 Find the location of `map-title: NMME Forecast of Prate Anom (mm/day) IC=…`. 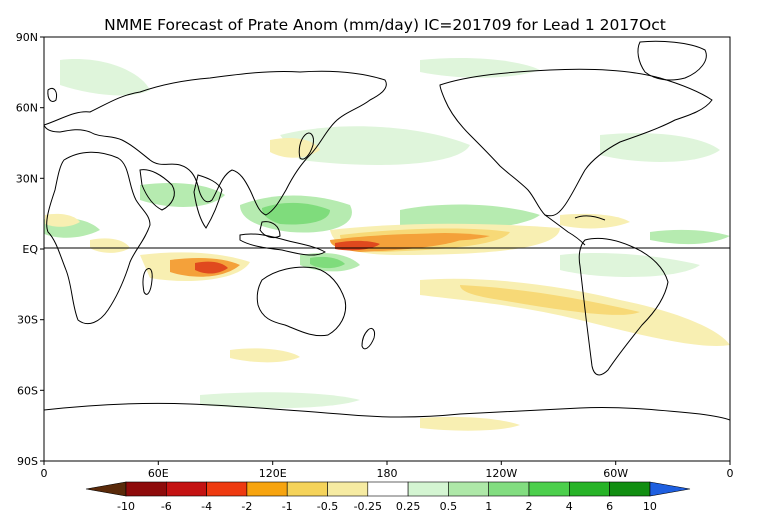

map-title: NMME Forecast of Prate Anom (mm/day) IC=… is located at coordinates (385, 25).